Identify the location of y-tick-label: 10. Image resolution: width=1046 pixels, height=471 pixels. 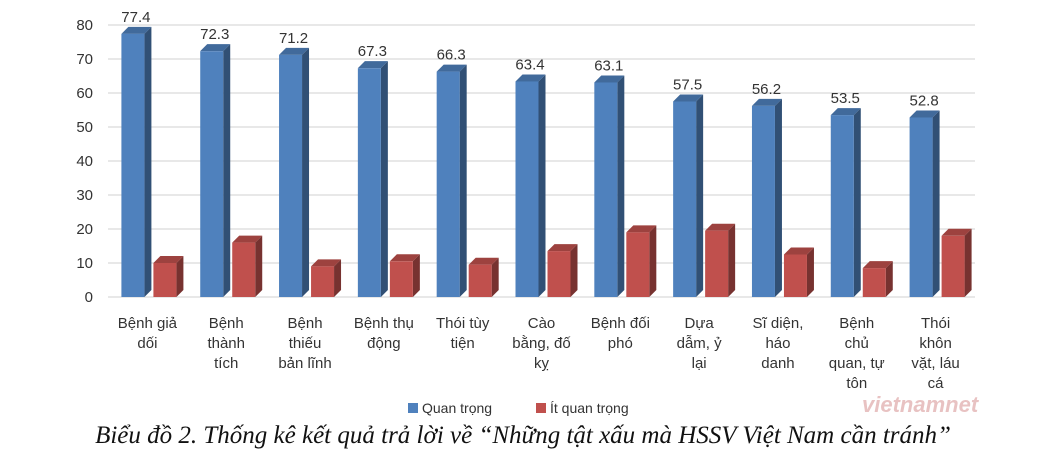
(84, 263).